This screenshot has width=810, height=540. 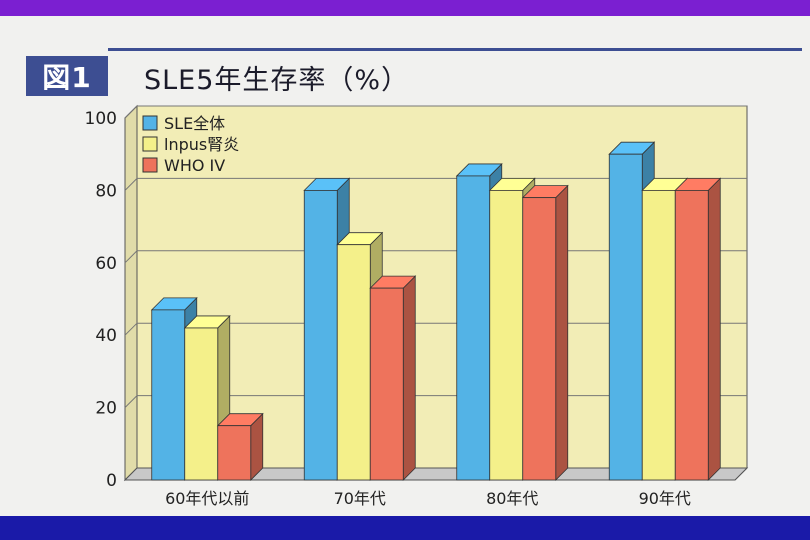 What do you see at coordinates (405, 8) in the screenshot?
I see `top-frame-band` at bounding box center [405, 8].